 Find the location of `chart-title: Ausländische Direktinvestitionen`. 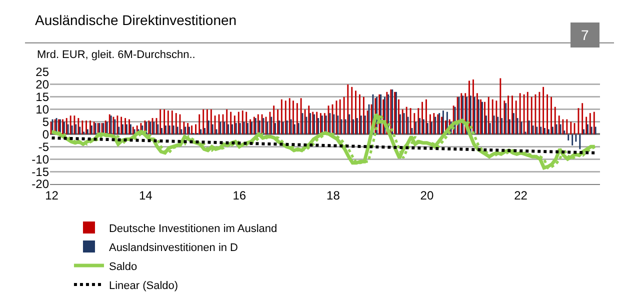

chart-title: Ausländische Direktinvestitionen is located at coordinates (136, 20).